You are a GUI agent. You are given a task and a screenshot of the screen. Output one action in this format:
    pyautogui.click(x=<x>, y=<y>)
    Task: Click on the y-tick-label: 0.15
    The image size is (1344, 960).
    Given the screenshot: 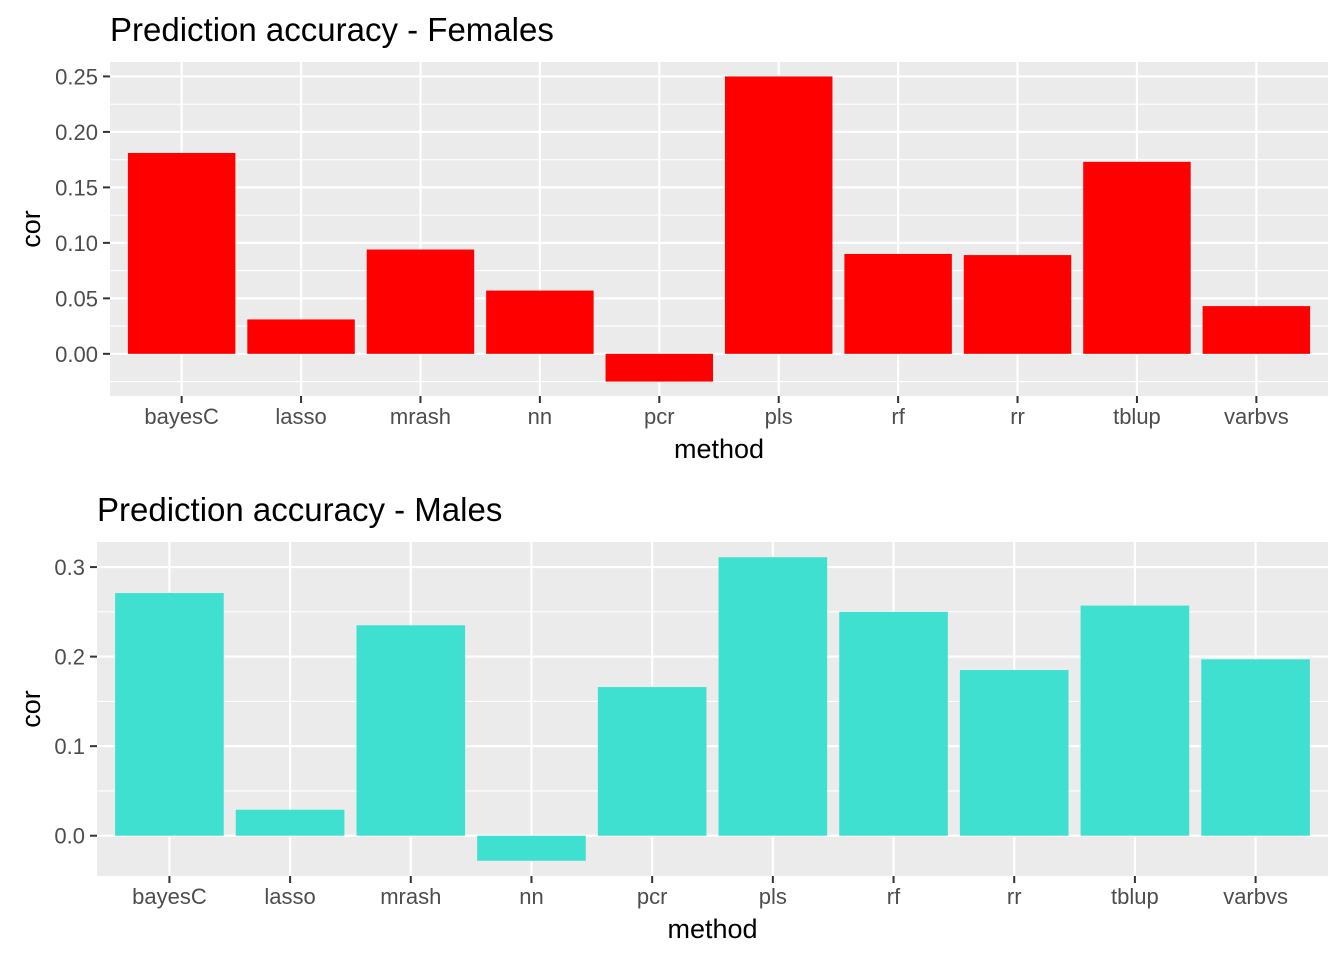 What is the action you would take?
    pyautogui.click(x=76, y=187)
    